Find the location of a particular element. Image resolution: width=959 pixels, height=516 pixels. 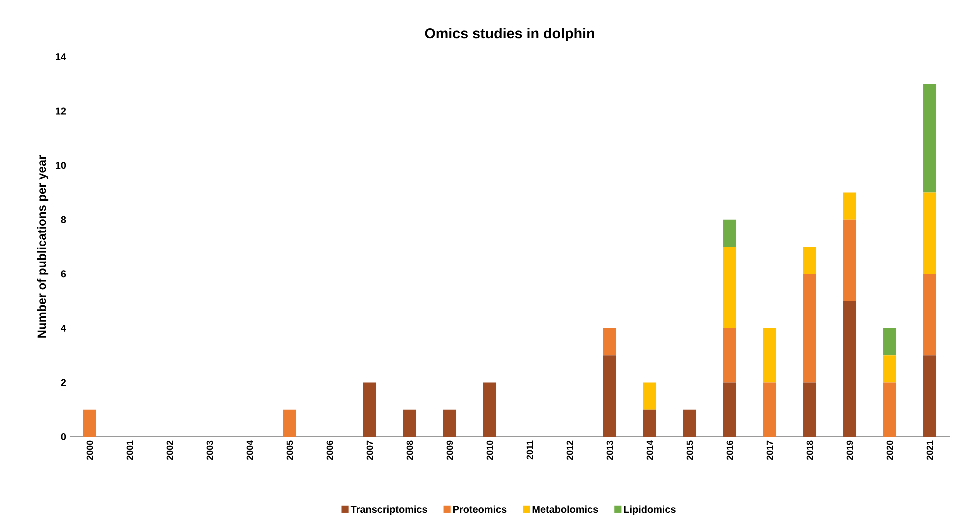

y-tick-label: 14 is located at coordinates (61, 57).